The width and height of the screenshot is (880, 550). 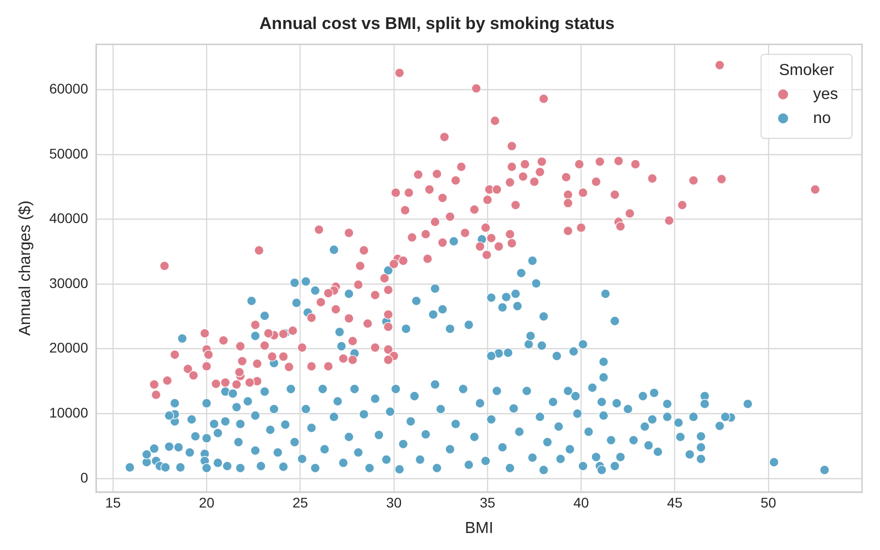 What do you see at coordinates (68, 88) in the screenshot?
I see `y-tick-label: 60000` at bounding box center [68, 88].